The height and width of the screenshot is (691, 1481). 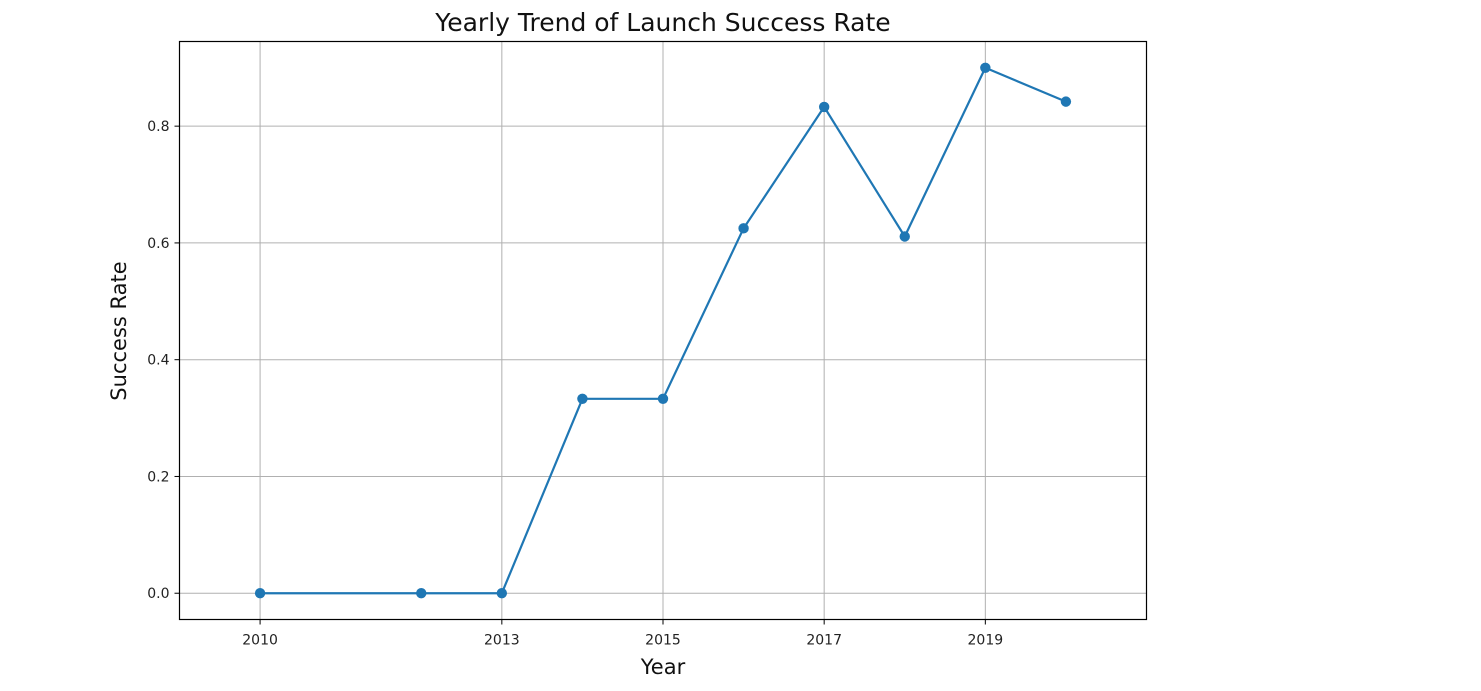 I want to click on x-tick-label: 2019, so click(x=986, y=641).